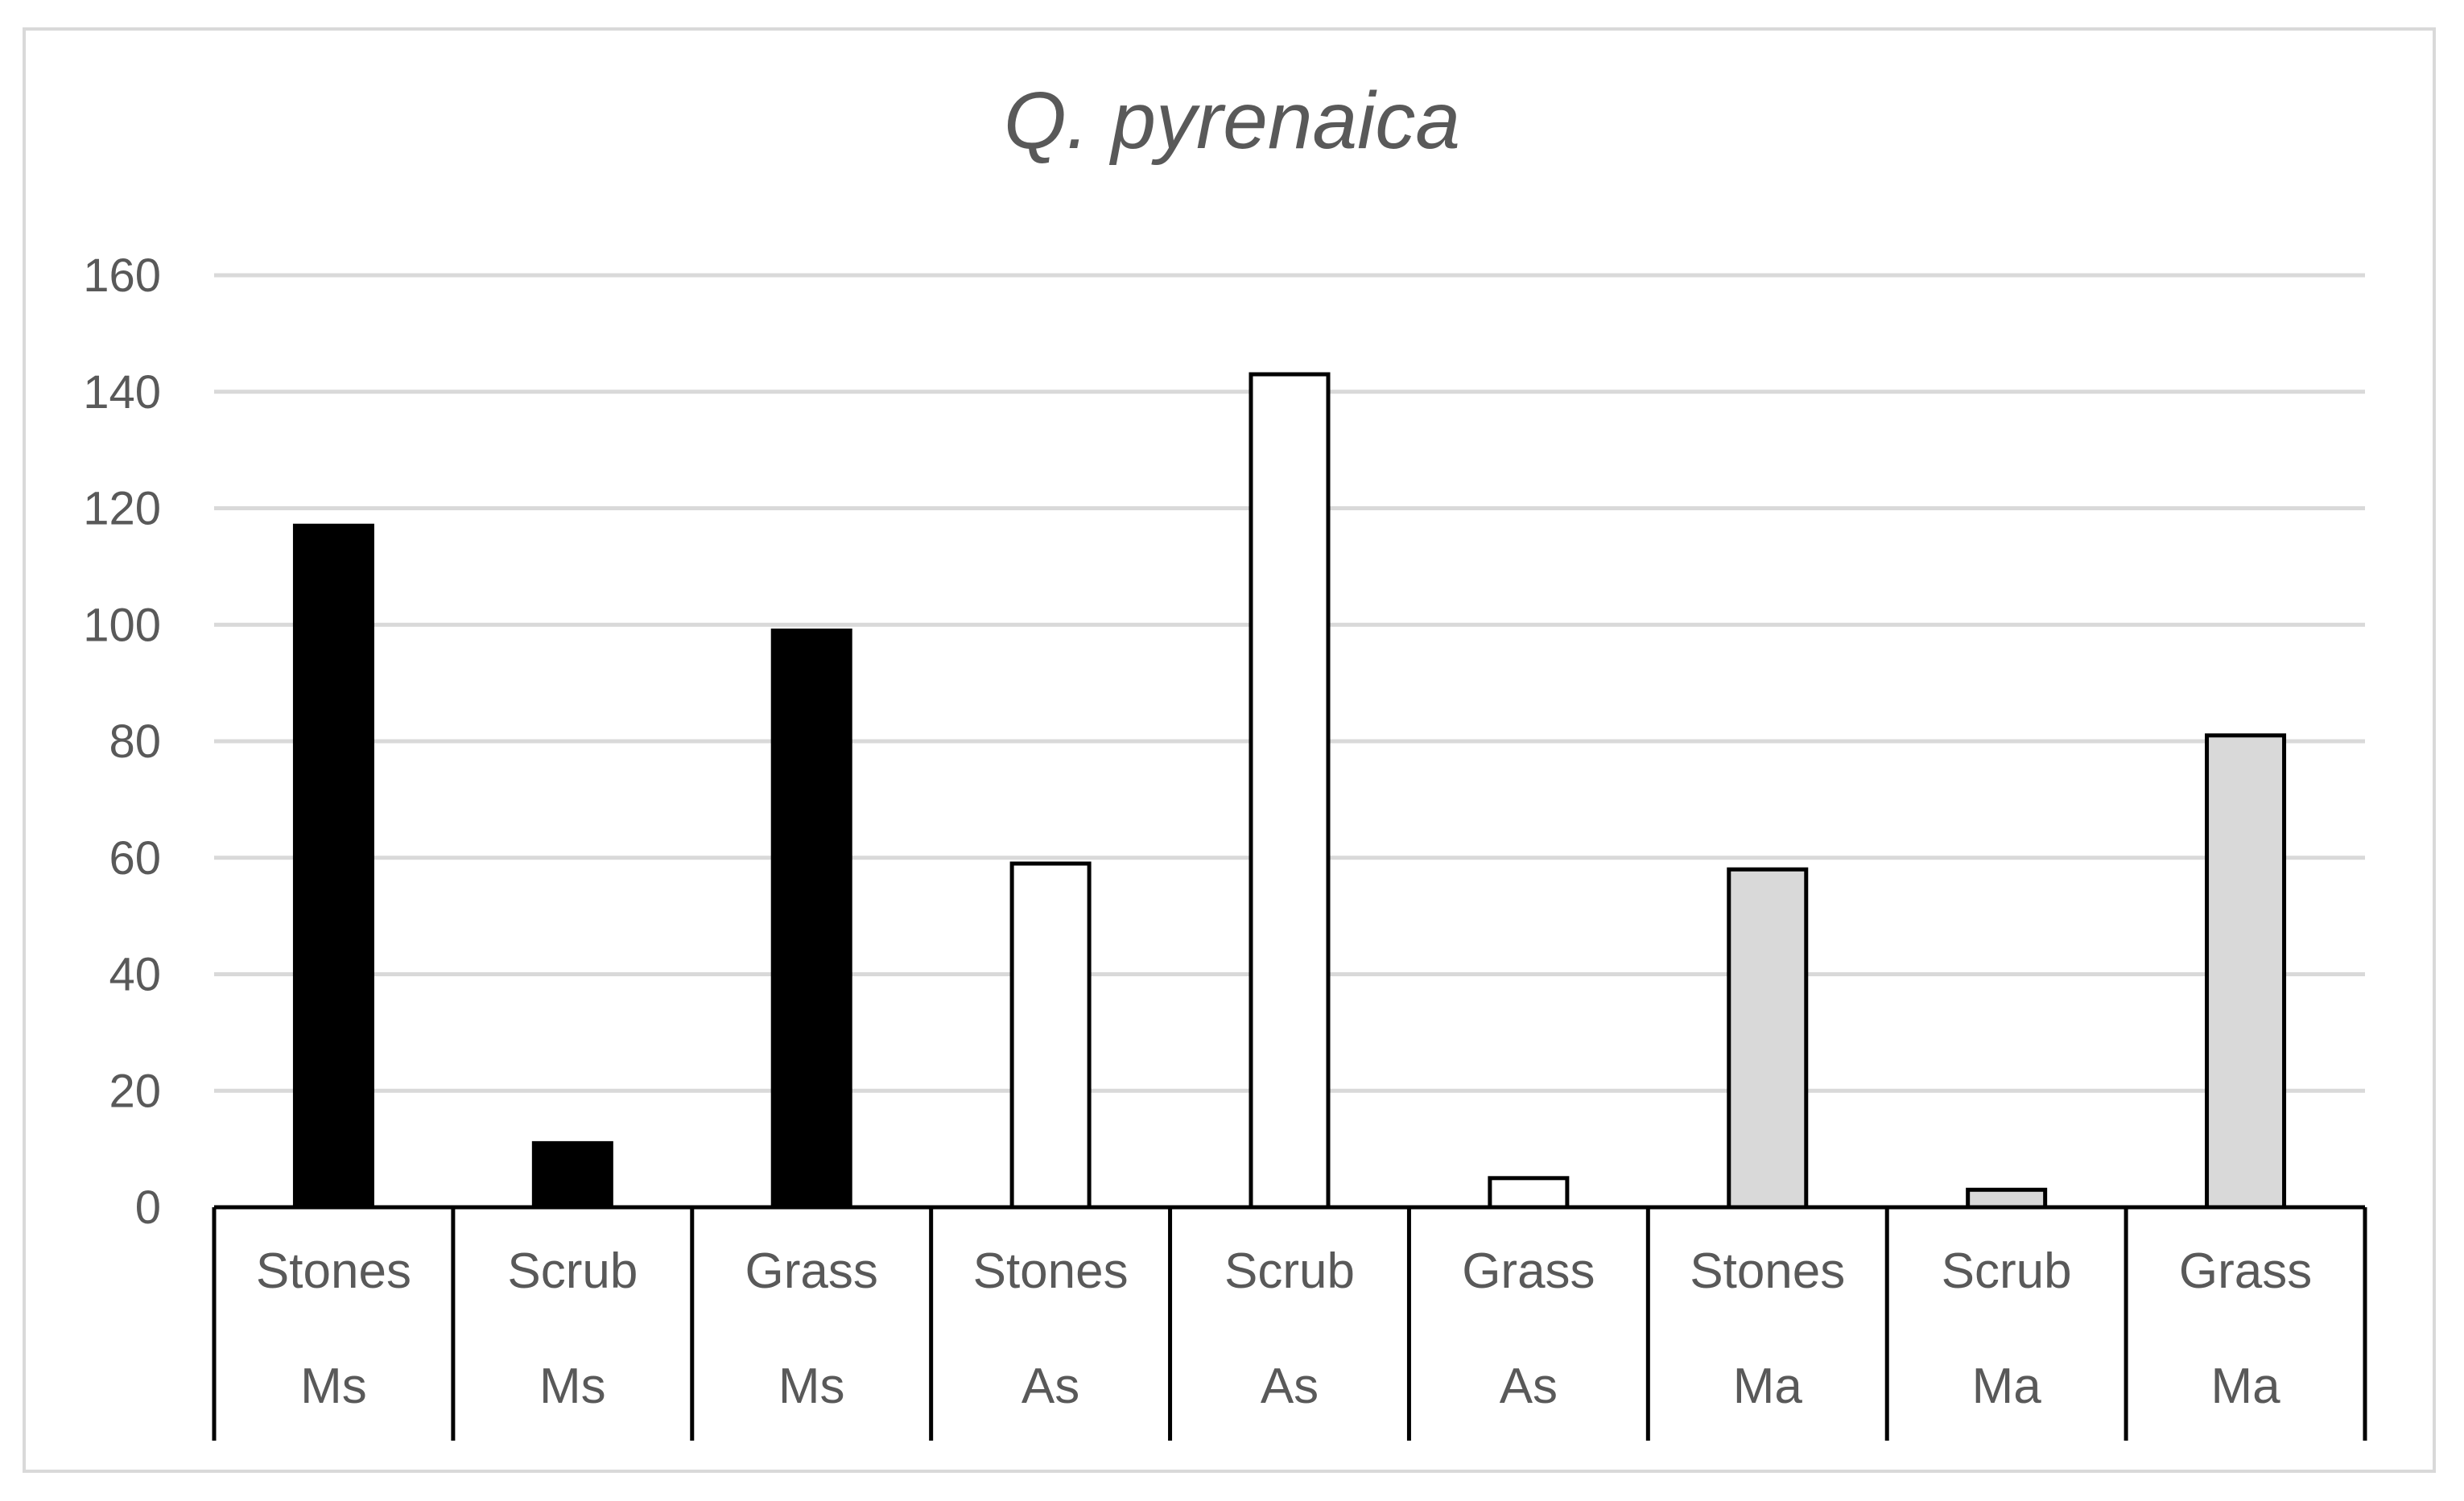  Describe the element at coordinates (135, 741) in the screenshot. I see `y-tick-label: 80` at that location.